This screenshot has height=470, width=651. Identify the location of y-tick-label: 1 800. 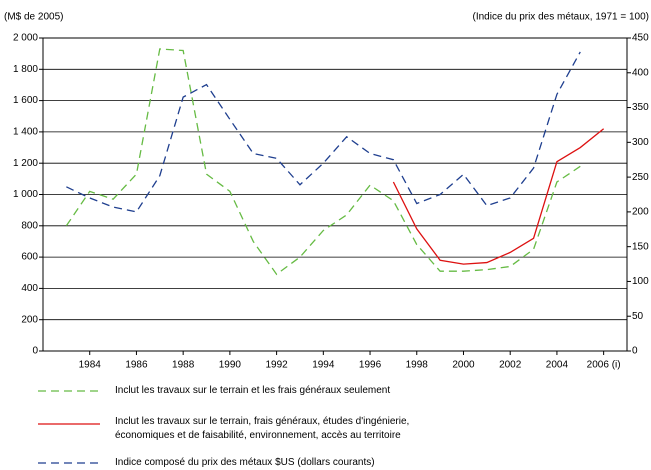
(25, 69).